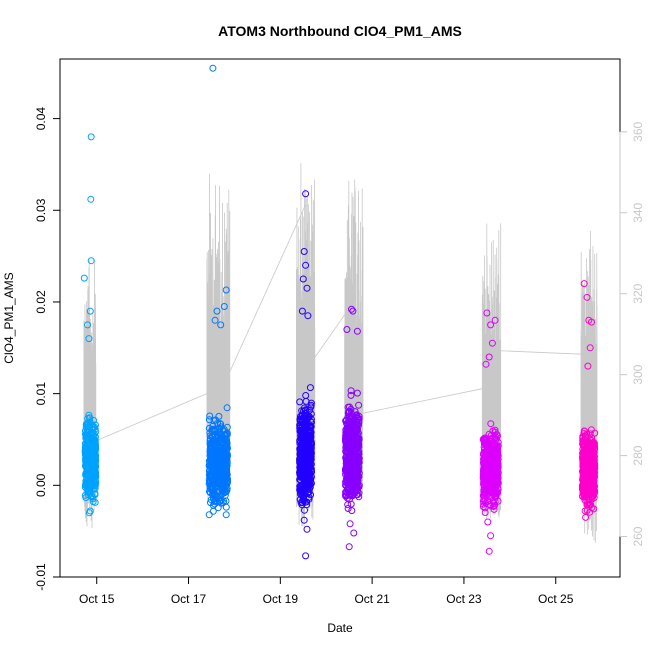 Image resolution: width=650 pixels, height=650 pixels. Describe the element at coordinates (638, 293) in the screenshot. I see `y2-tick-label: 320` at that location.